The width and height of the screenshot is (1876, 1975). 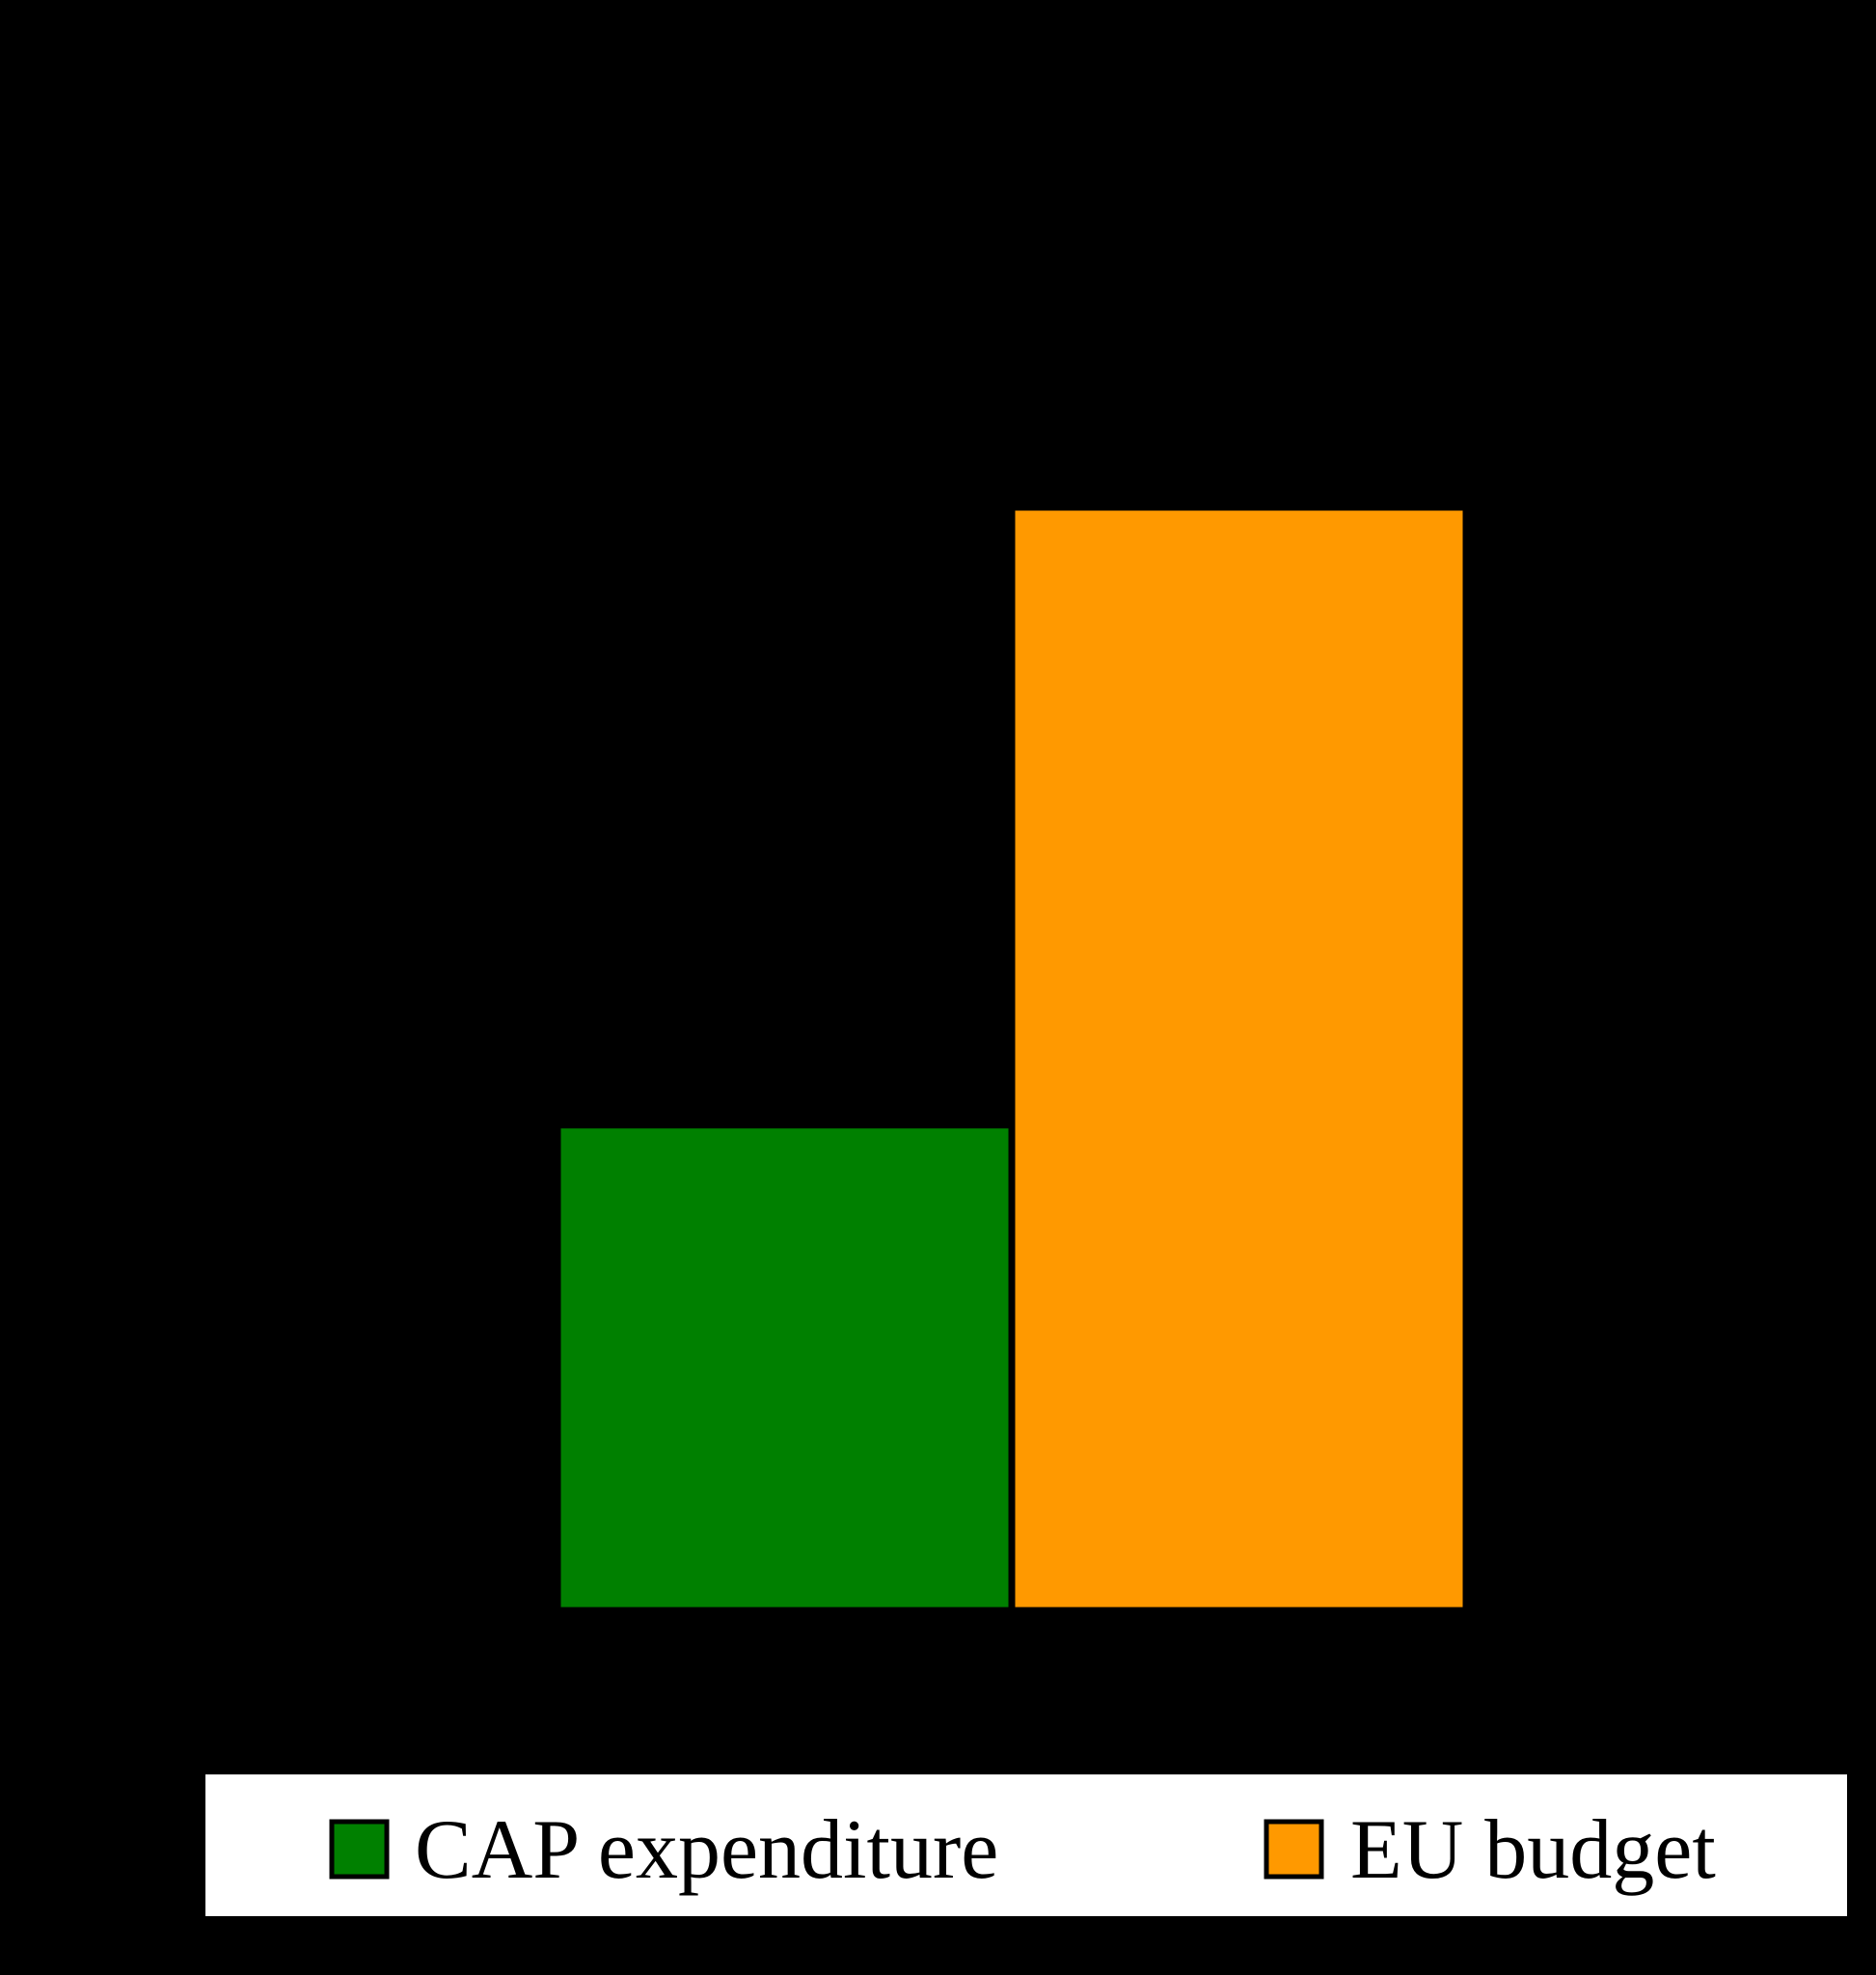 I want to click on legend-label: EU budget, so click(x=1533, y=1850).